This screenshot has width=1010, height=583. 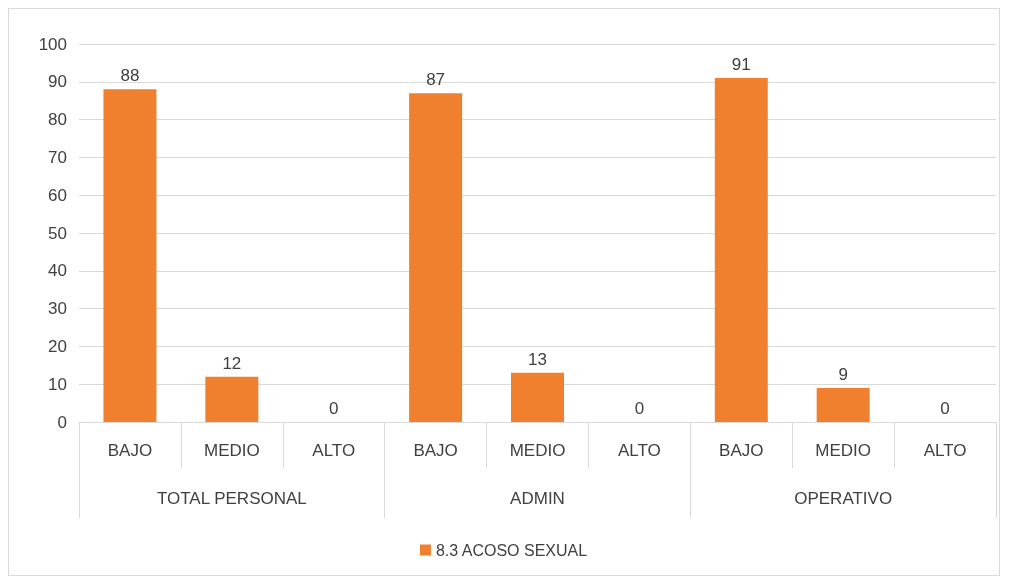 What do you see at coordinates (741, 65) in the screenshot?
I see `data-label: 91` at bounding box center [741, 65].